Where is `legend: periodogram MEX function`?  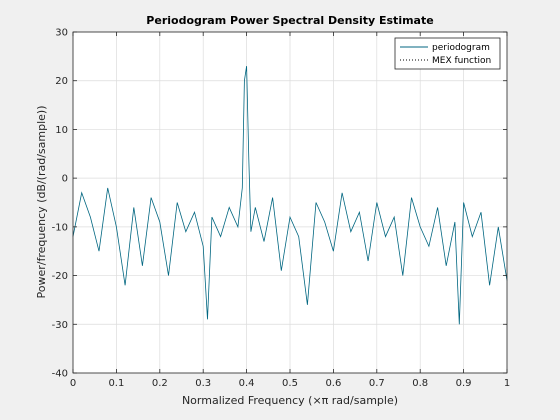 legend: periodogram MEX function is located at coordinates (447, 53).